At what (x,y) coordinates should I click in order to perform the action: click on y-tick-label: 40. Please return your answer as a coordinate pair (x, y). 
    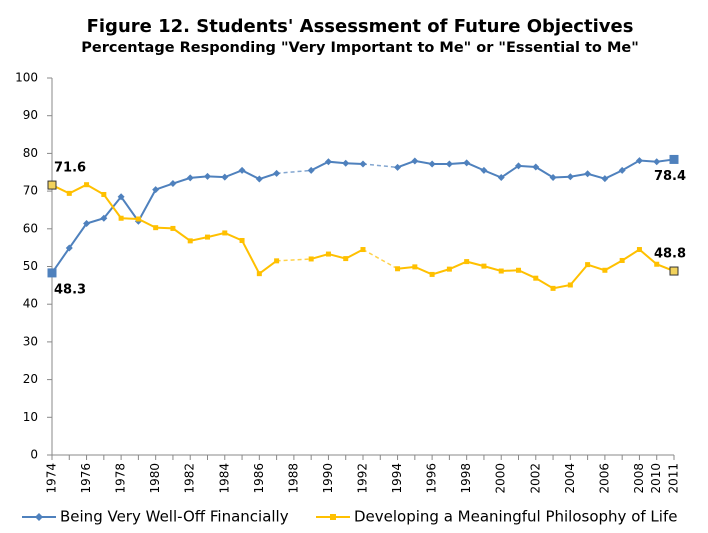
    Looking at the image, I should click on (30, 304).